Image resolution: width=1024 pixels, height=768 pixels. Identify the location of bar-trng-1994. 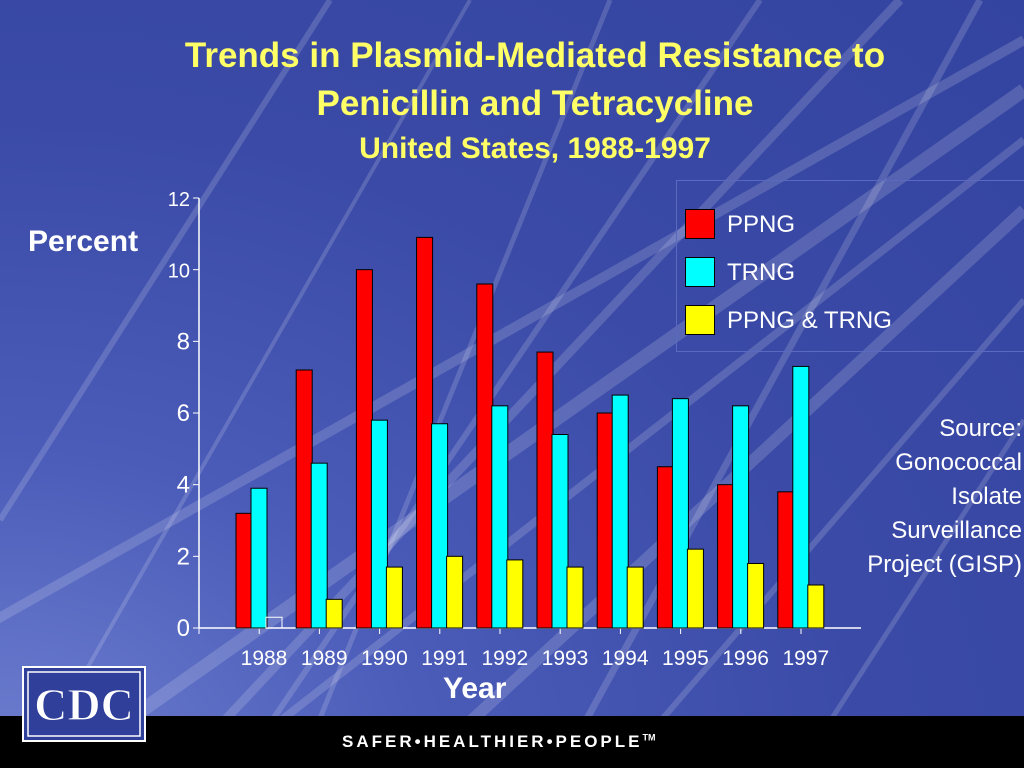
(620, 511).